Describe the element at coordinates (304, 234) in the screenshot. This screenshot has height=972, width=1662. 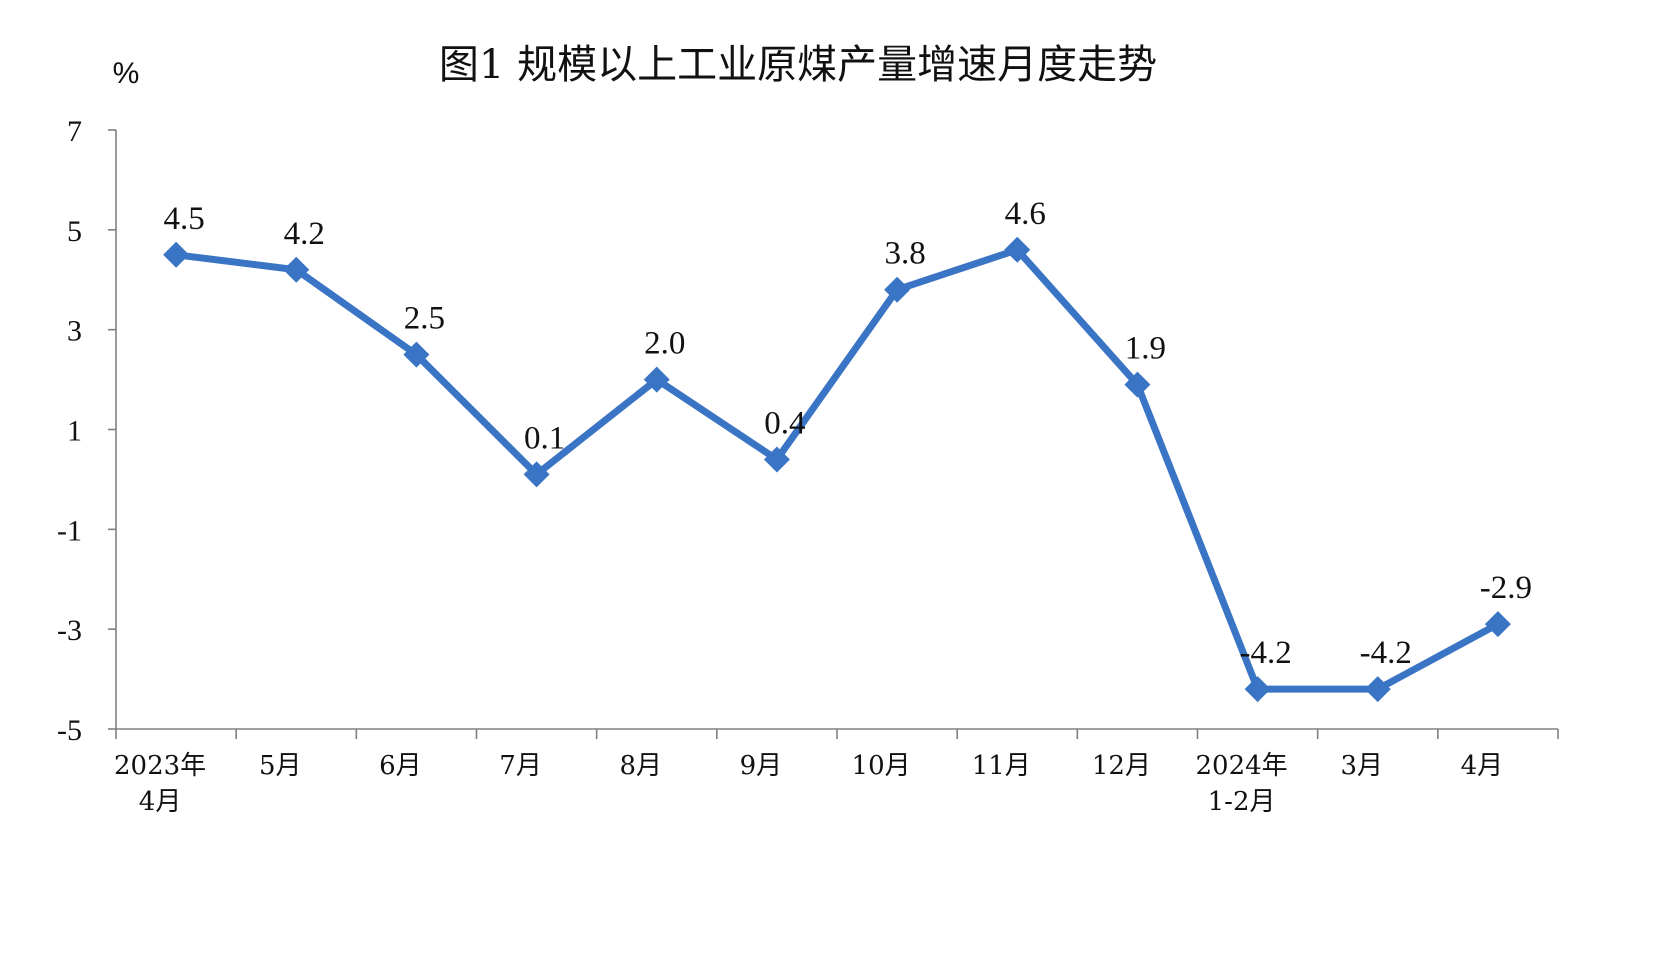
I see `data-label: 4.2` at that location.